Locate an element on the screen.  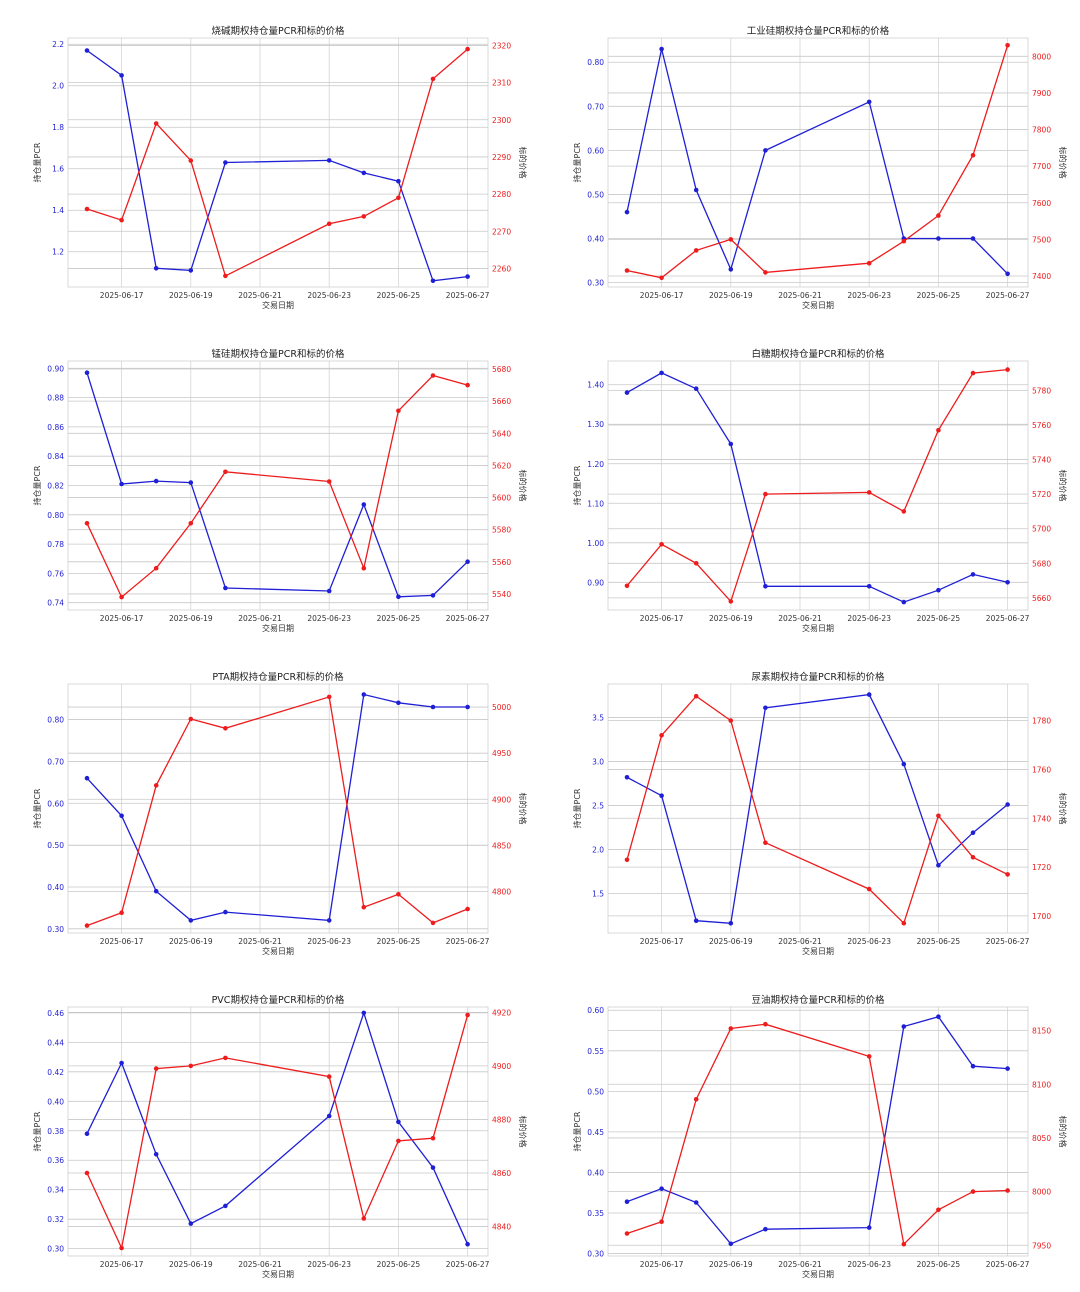
right-tick-label: 5740 is located at coordinates (1041, 460).